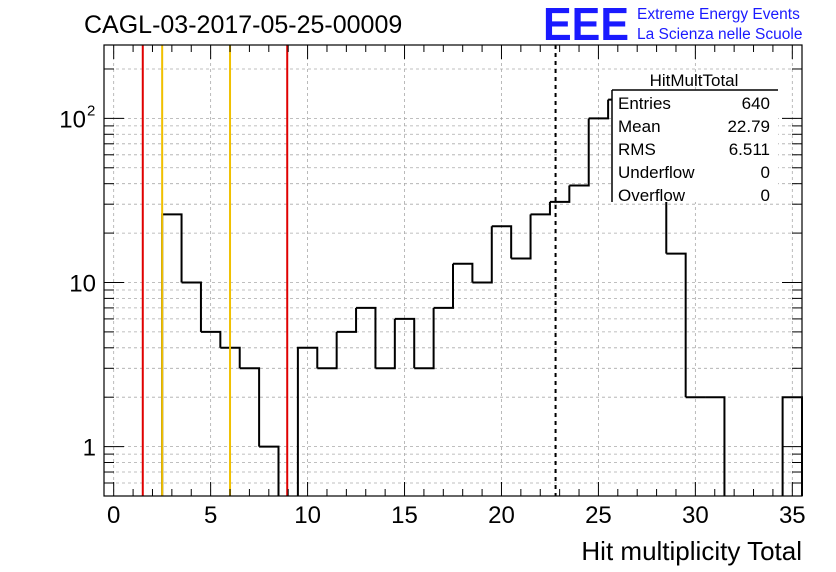  Describe the element at coordinates (586, 25) in the screenshot. I see `logo-mark: EEE` at that location.